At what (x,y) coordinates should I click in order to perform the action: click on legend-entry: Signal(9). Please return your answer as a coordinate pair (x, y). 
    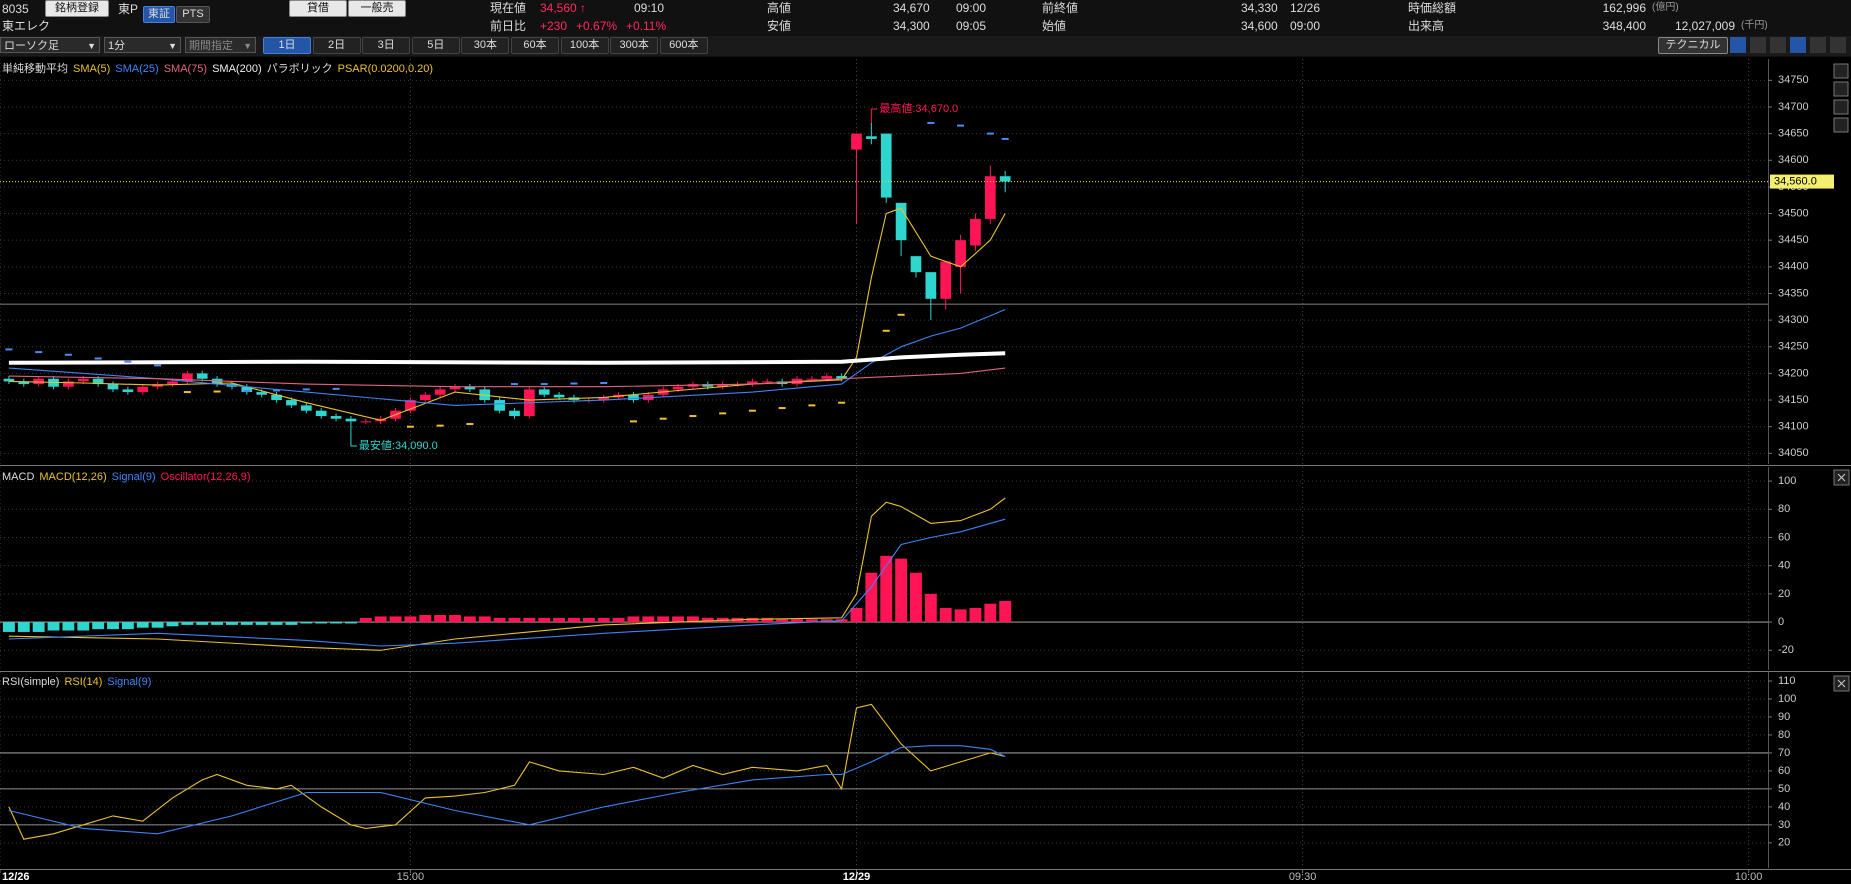
    Looking at the image, I should click on (134, 477).